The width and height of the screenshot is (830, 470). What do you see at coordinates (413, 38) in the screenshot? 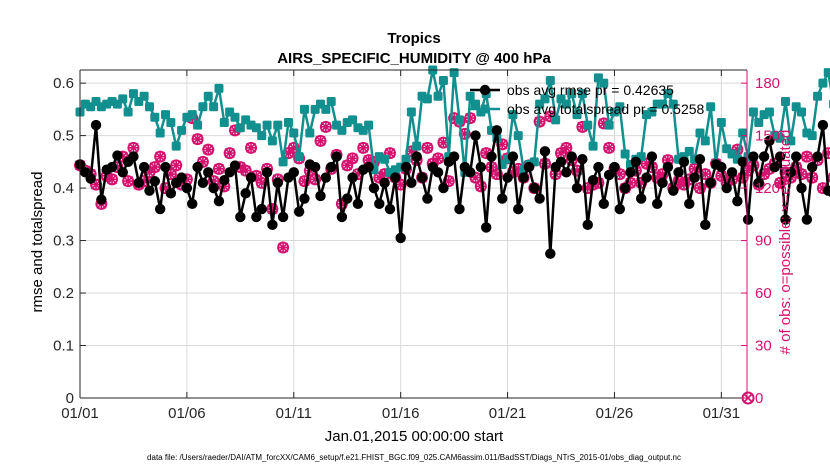
I see `chart-title: Tropics` at bounding box center [413, 38].